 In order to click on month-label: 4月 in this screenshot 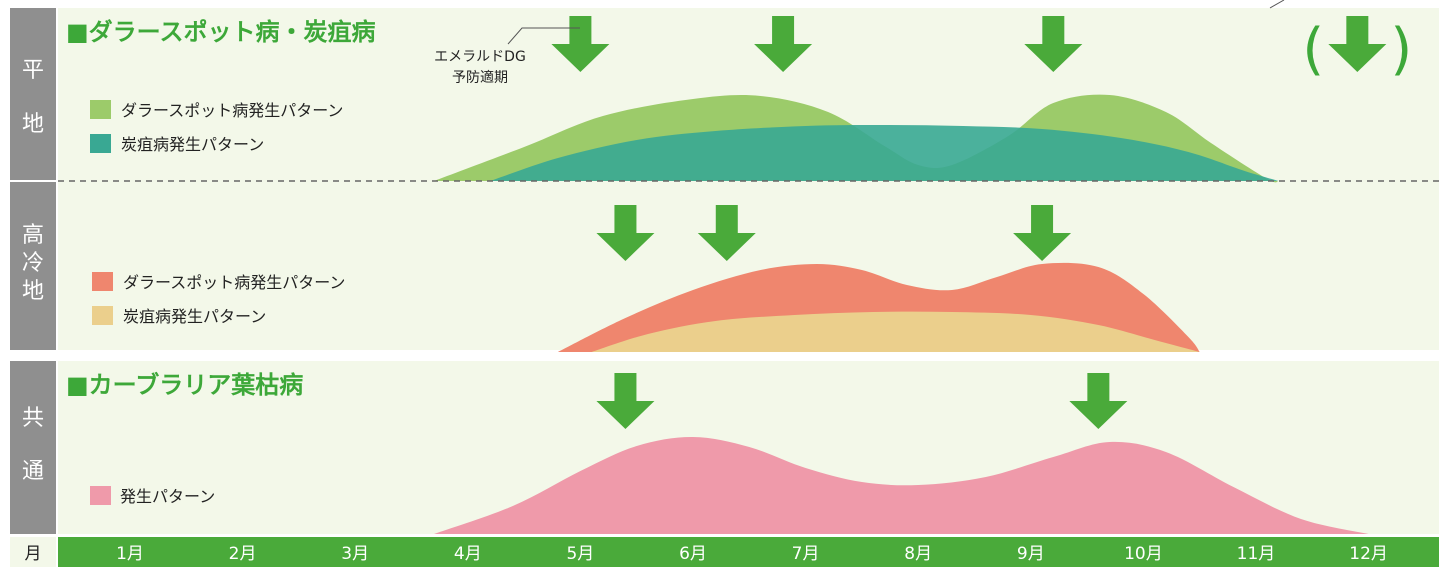, I will do `click(468, 554)`.